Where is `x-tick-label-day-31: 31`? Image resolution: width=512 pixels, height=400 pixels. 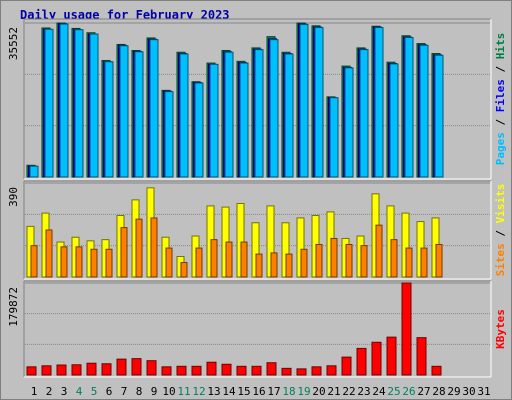 x-tick-label-day-31: 31 is located at coordinates (483, 391).